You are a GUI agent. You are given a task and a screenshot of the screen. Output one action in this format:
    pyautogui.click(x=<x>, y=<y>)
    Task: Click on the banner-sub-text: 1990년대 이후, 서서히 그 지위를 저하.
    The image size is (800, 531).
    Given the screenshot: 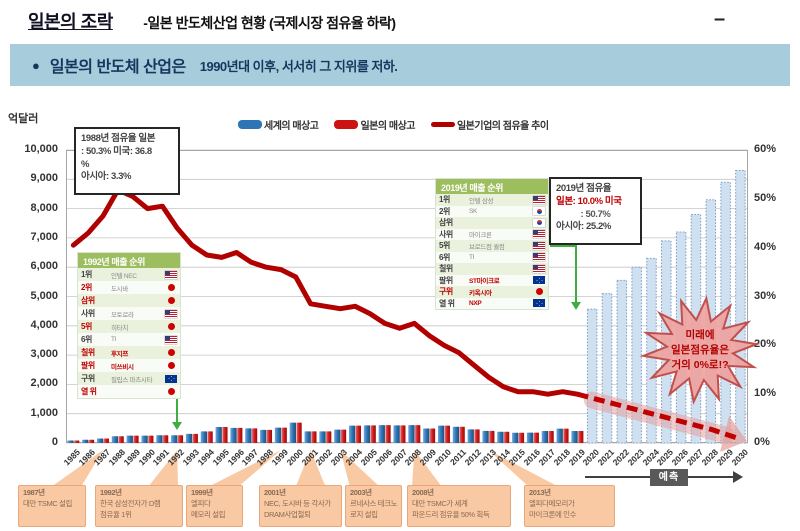 What is the action you would take?
    pyautogui.click(x=298, y=66)
    